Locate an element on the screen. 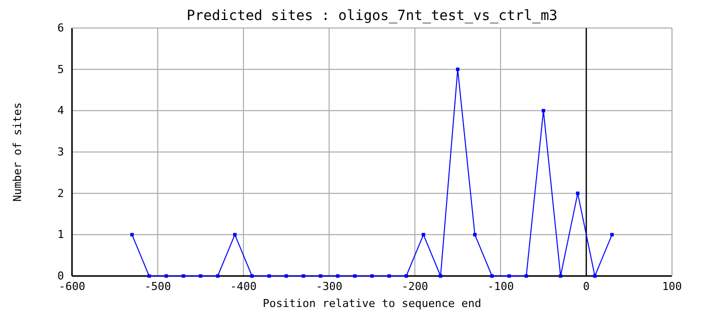  y-tick-label: 1 is located at coordinates (60, 235).